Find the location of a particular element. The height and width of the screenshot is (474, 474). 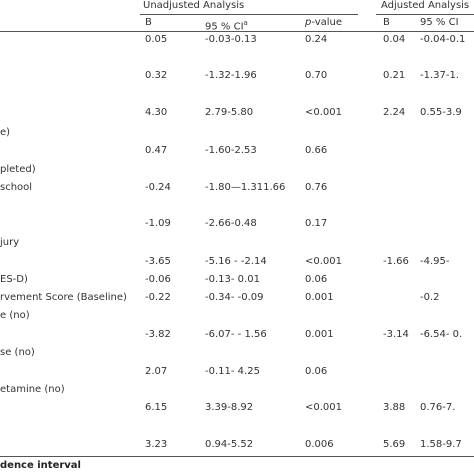

cell: 3.88 is located at coordinates (394, 407).